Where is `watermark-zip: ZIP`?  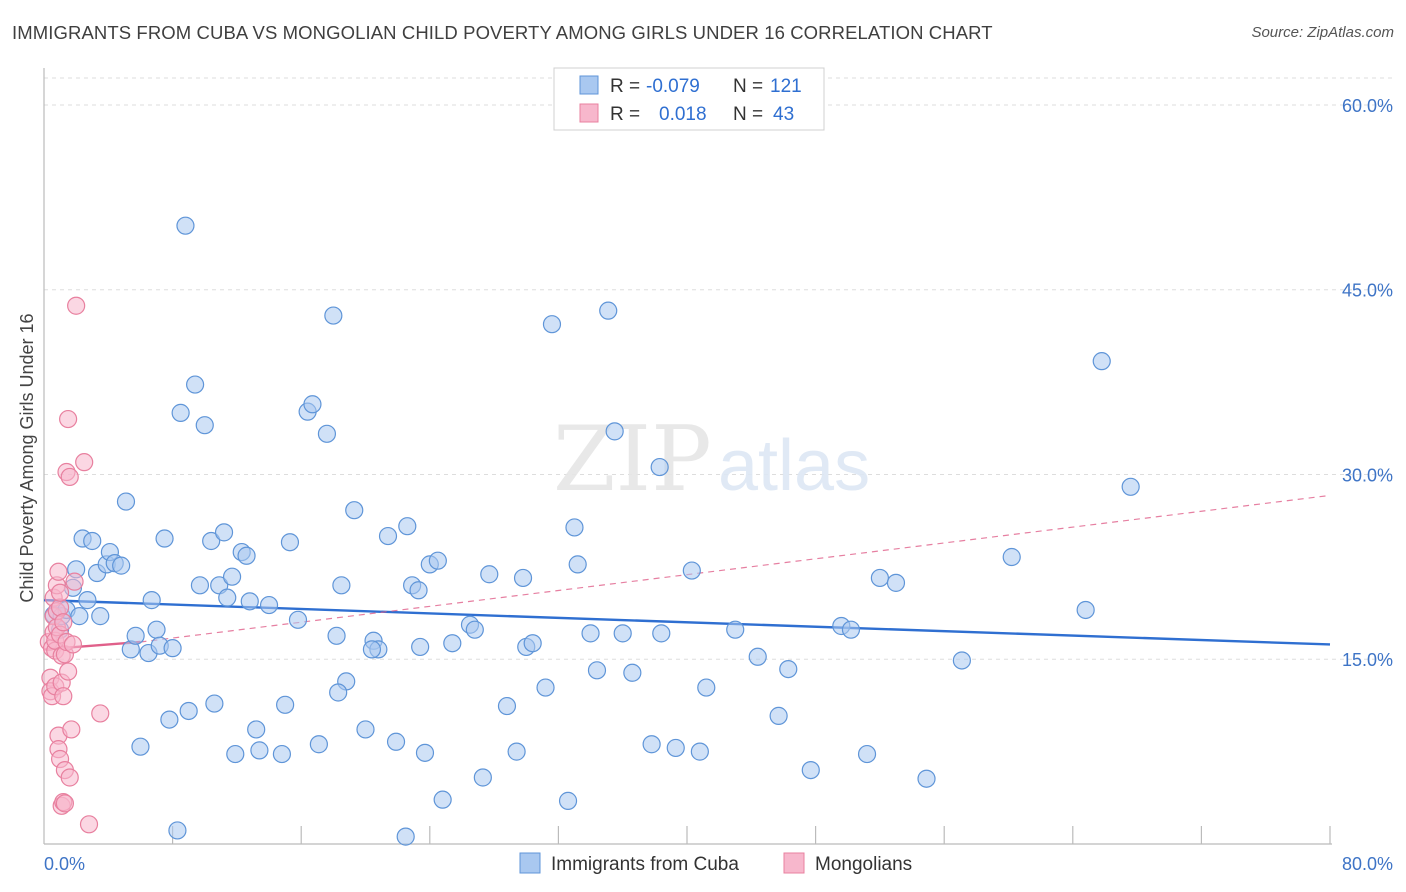 watermark-zip: ZIP is located at coordinates (632, 459).